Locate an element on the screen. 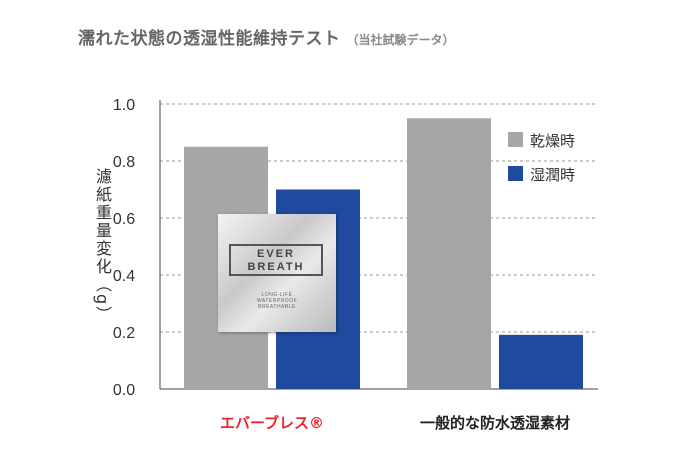  everbreath-logo-box: EVER BREATH is located at coordinates (276, 260).